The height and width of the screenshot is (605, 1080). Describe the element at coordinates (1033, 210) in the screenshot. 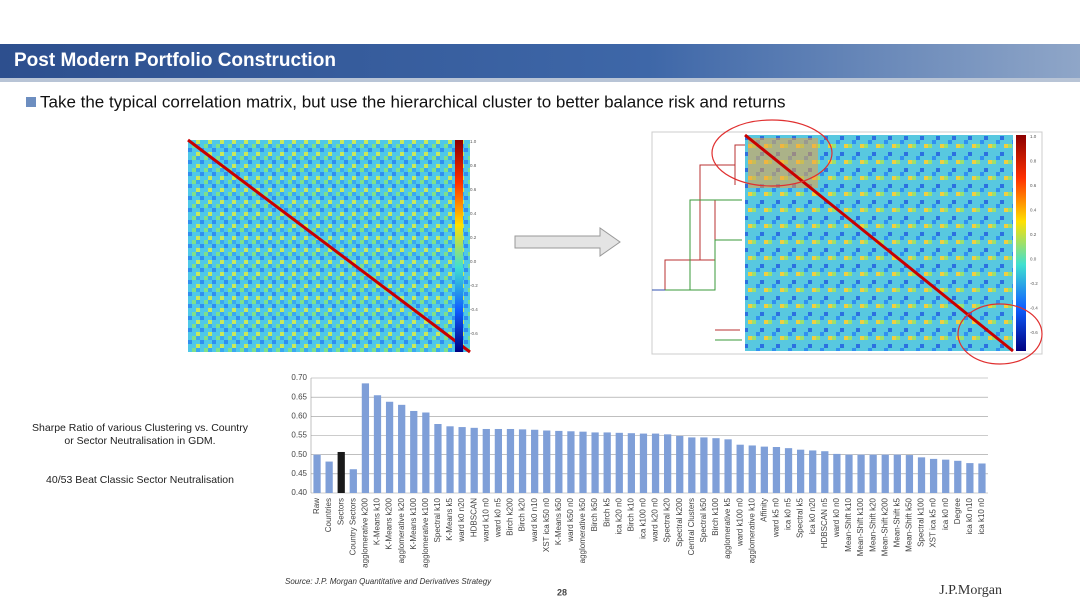

I see `colorbar-tick-label: 0.4` at that location.